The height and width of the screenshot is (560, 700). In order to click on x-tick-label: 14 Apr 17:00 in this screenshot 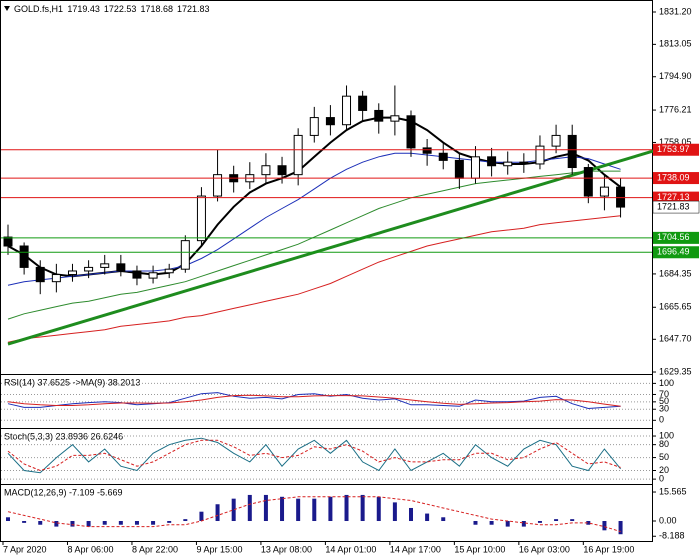, I will do `click(415, 549)`.